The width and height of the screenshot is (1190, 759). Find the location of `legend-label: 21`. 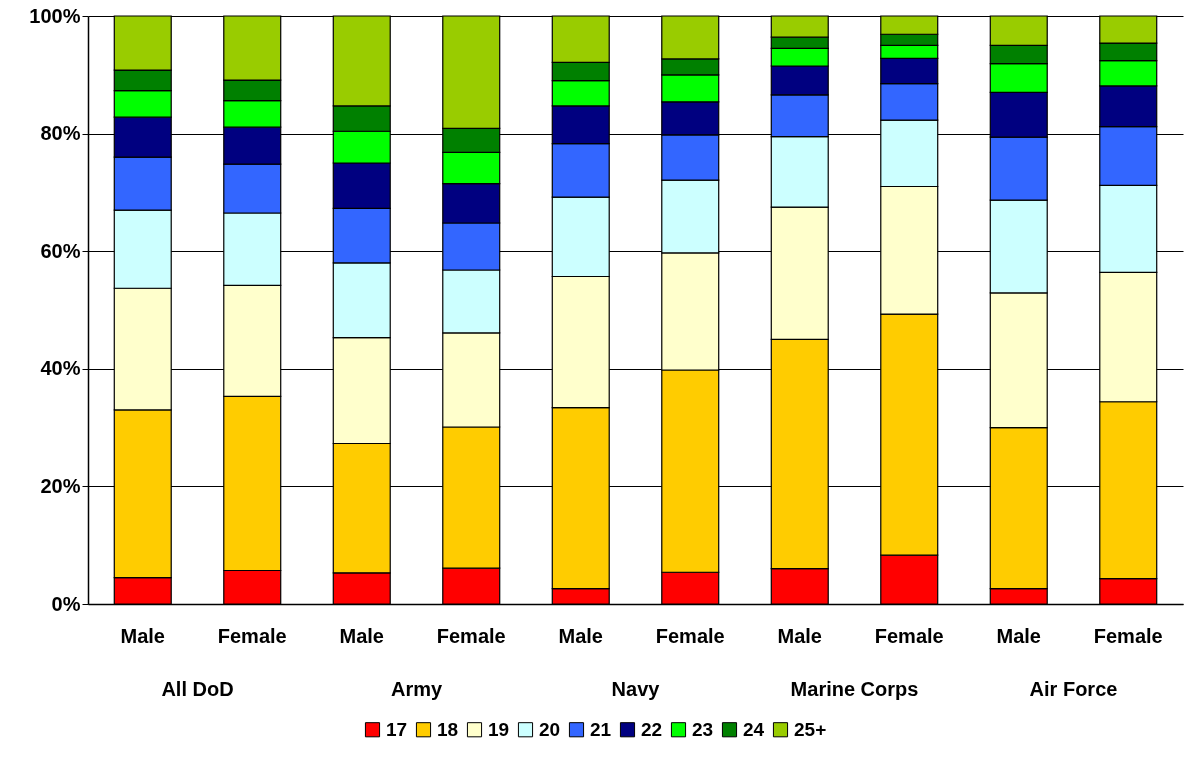

legend-label: 21 is located at coordinates (601, 729).